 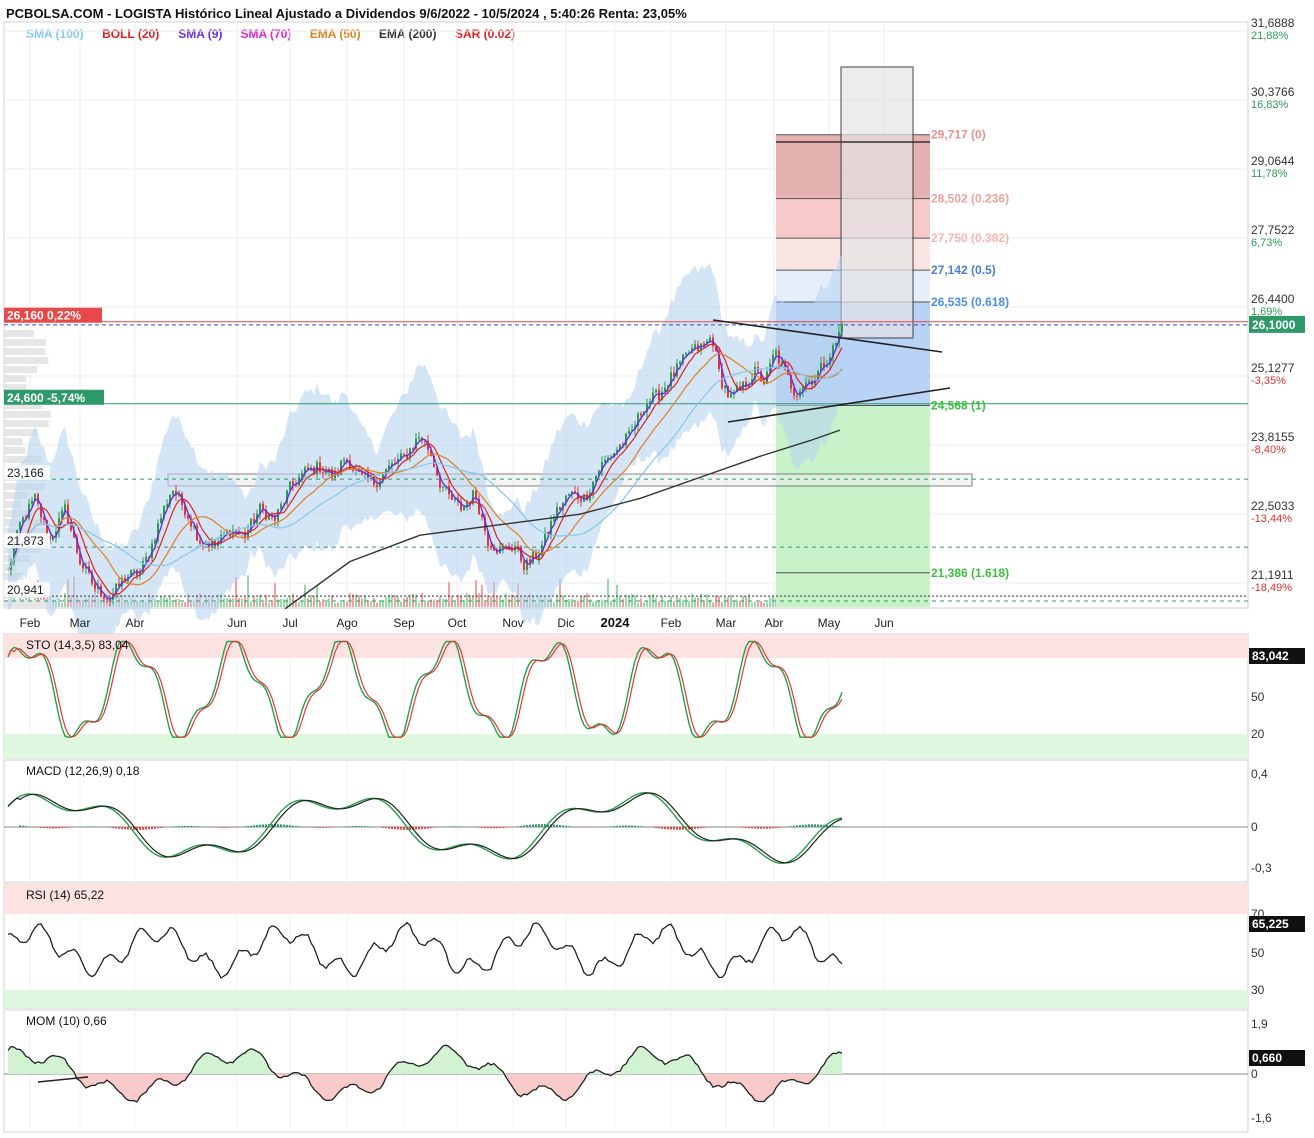 I want to click on price-tick-label: 26,4400, so click(x=1273, y=299).